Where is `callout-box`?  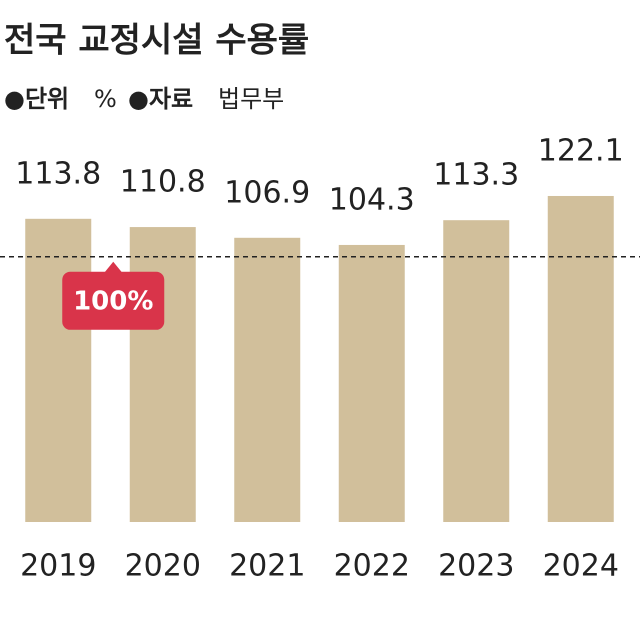
callout-box is located at coordinates (113, 300).